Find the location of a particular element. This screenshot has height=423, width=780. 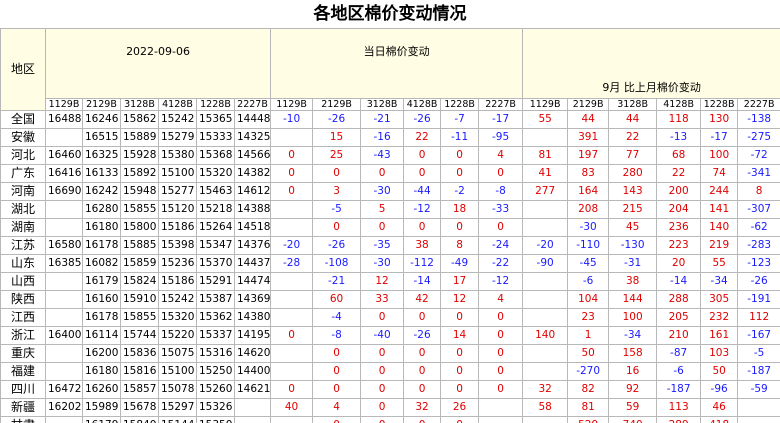

monthly-change: -187 is located at coordinates (679, 389).